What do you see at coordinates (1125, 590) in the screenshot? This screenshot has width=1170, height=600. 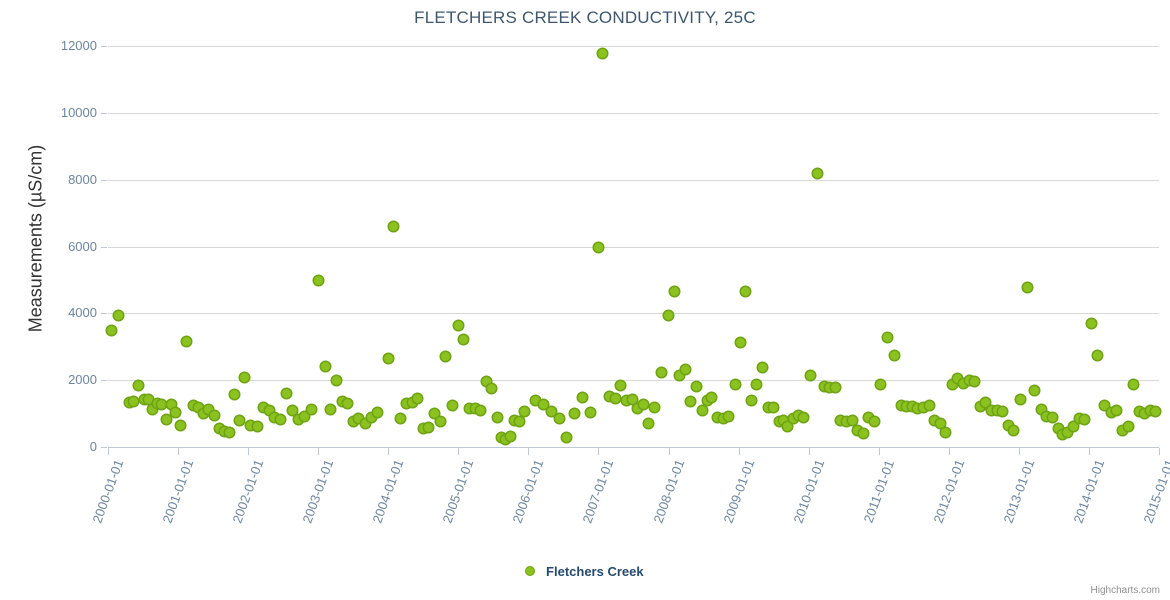 I see `highcharts-credit: Highcharts.com` at bounding box center [1125, 590].